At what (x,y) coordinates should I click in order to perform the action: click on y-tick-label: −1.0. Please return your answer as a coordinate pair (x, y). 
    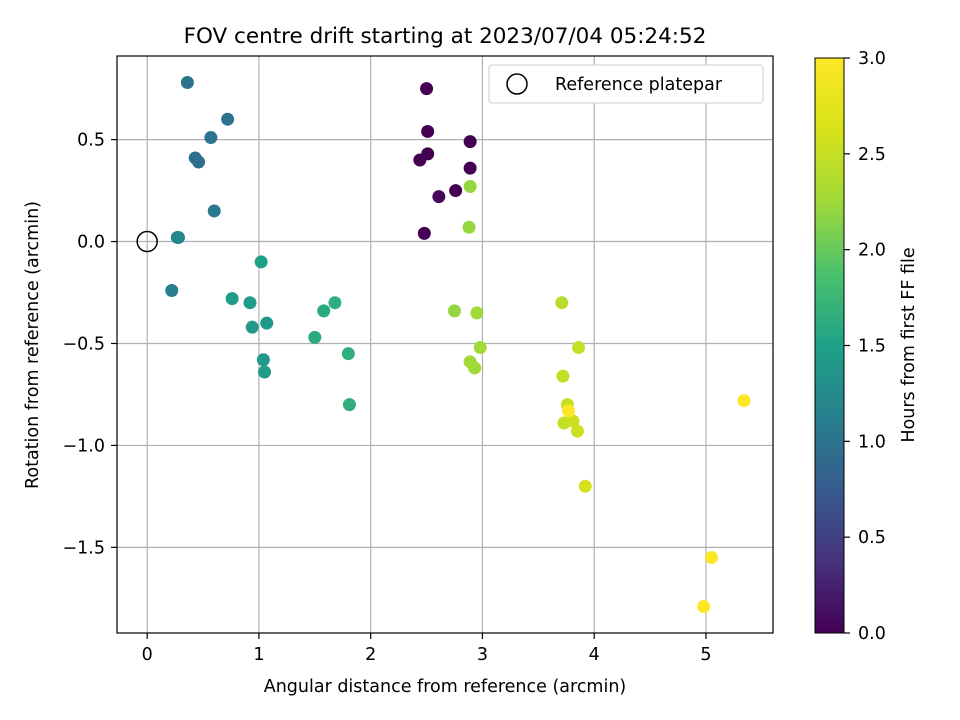
    Looking at the image, I should click on (84, 446).